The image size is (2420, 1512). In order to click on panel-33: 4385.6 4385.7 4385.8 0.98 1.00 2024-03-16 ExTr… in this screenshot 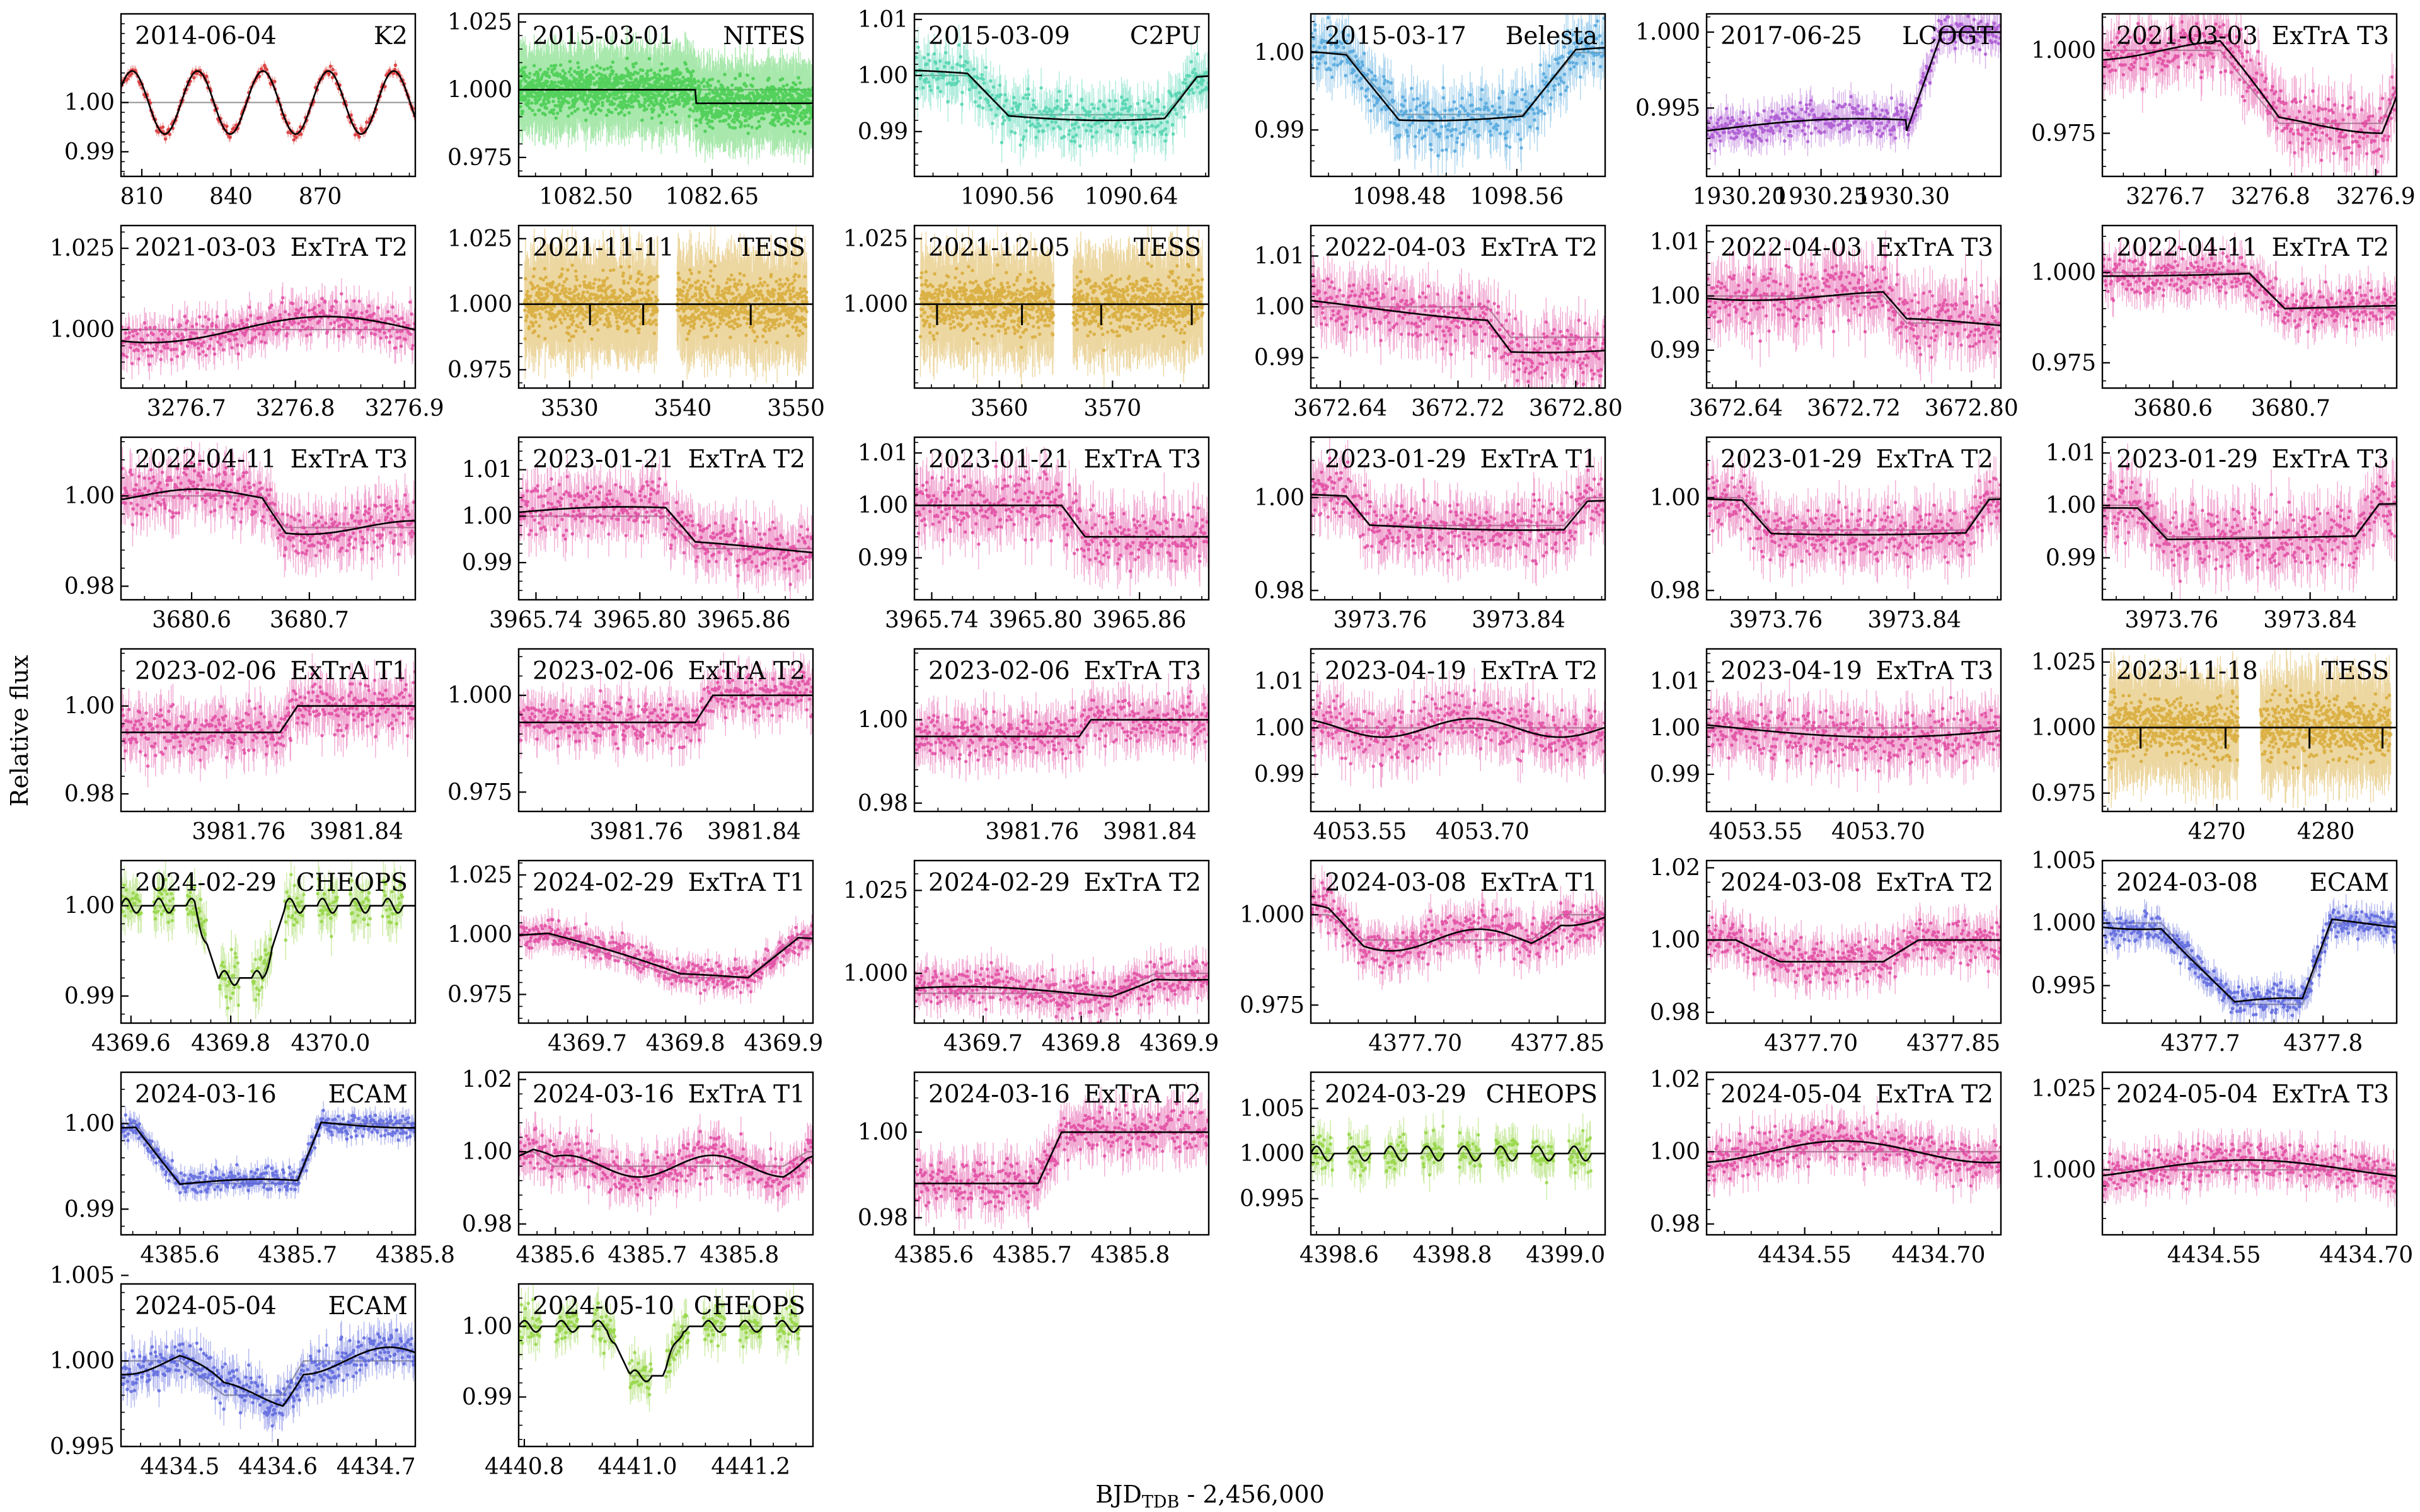, I will do `click(1034, 1169)`.